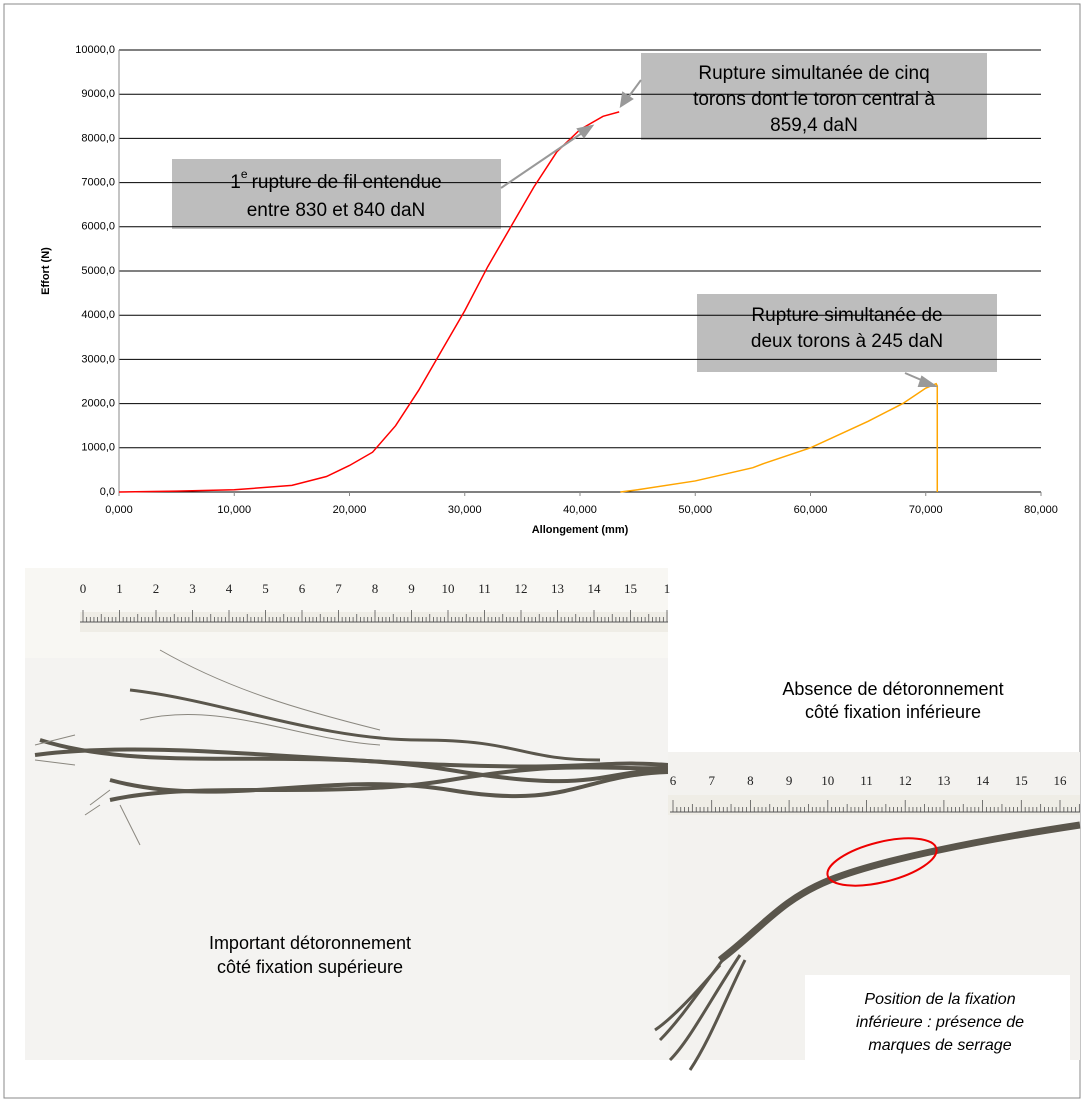 This screenshot has height=1107, width=1084. I want to click on x-axis-title: Allongement (mm), so click(580, 530).